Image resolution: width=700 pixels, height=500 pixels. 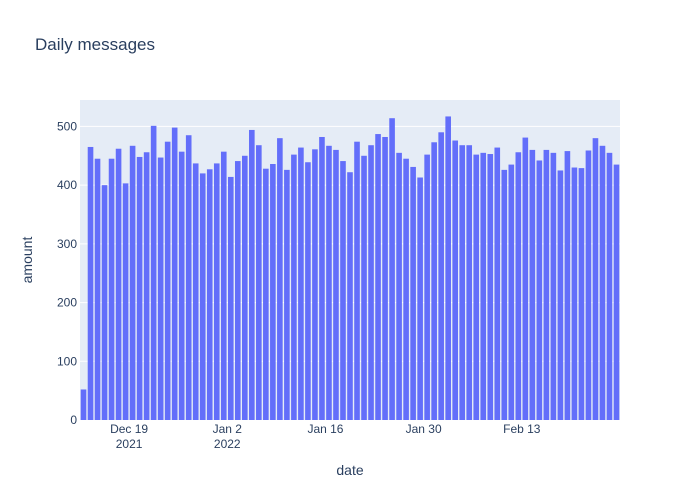 I want to click on y-axis-ticks: 0 100 200 300 400 500, so click(x=67, y=273).